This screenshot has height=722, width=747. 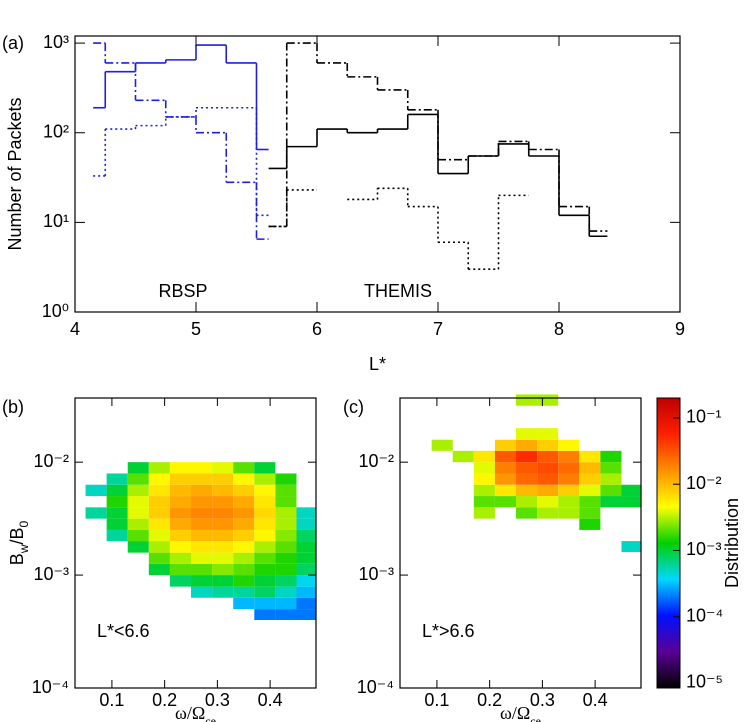 What do you see at coordinates (704, 549) in the screenshot?
I see `colorbar-tick-label: 10⁻³` at bounding box center [704, 549].